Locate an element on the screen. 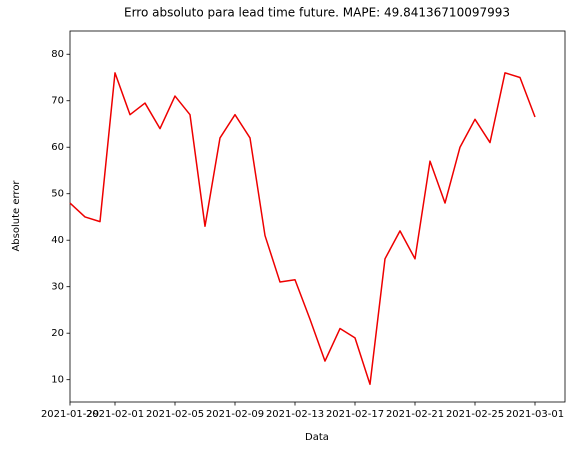 The width and height of the screenshot is (581, 455). y-tick-label: 40 is located at coordinates (57, 240).